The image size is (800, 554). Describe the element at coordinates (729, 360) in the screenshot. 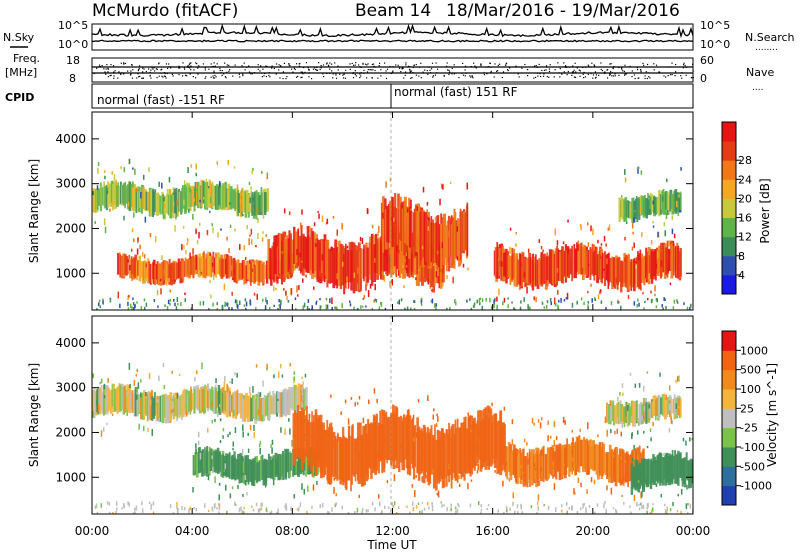

I see `colorbar-segment` at that location.